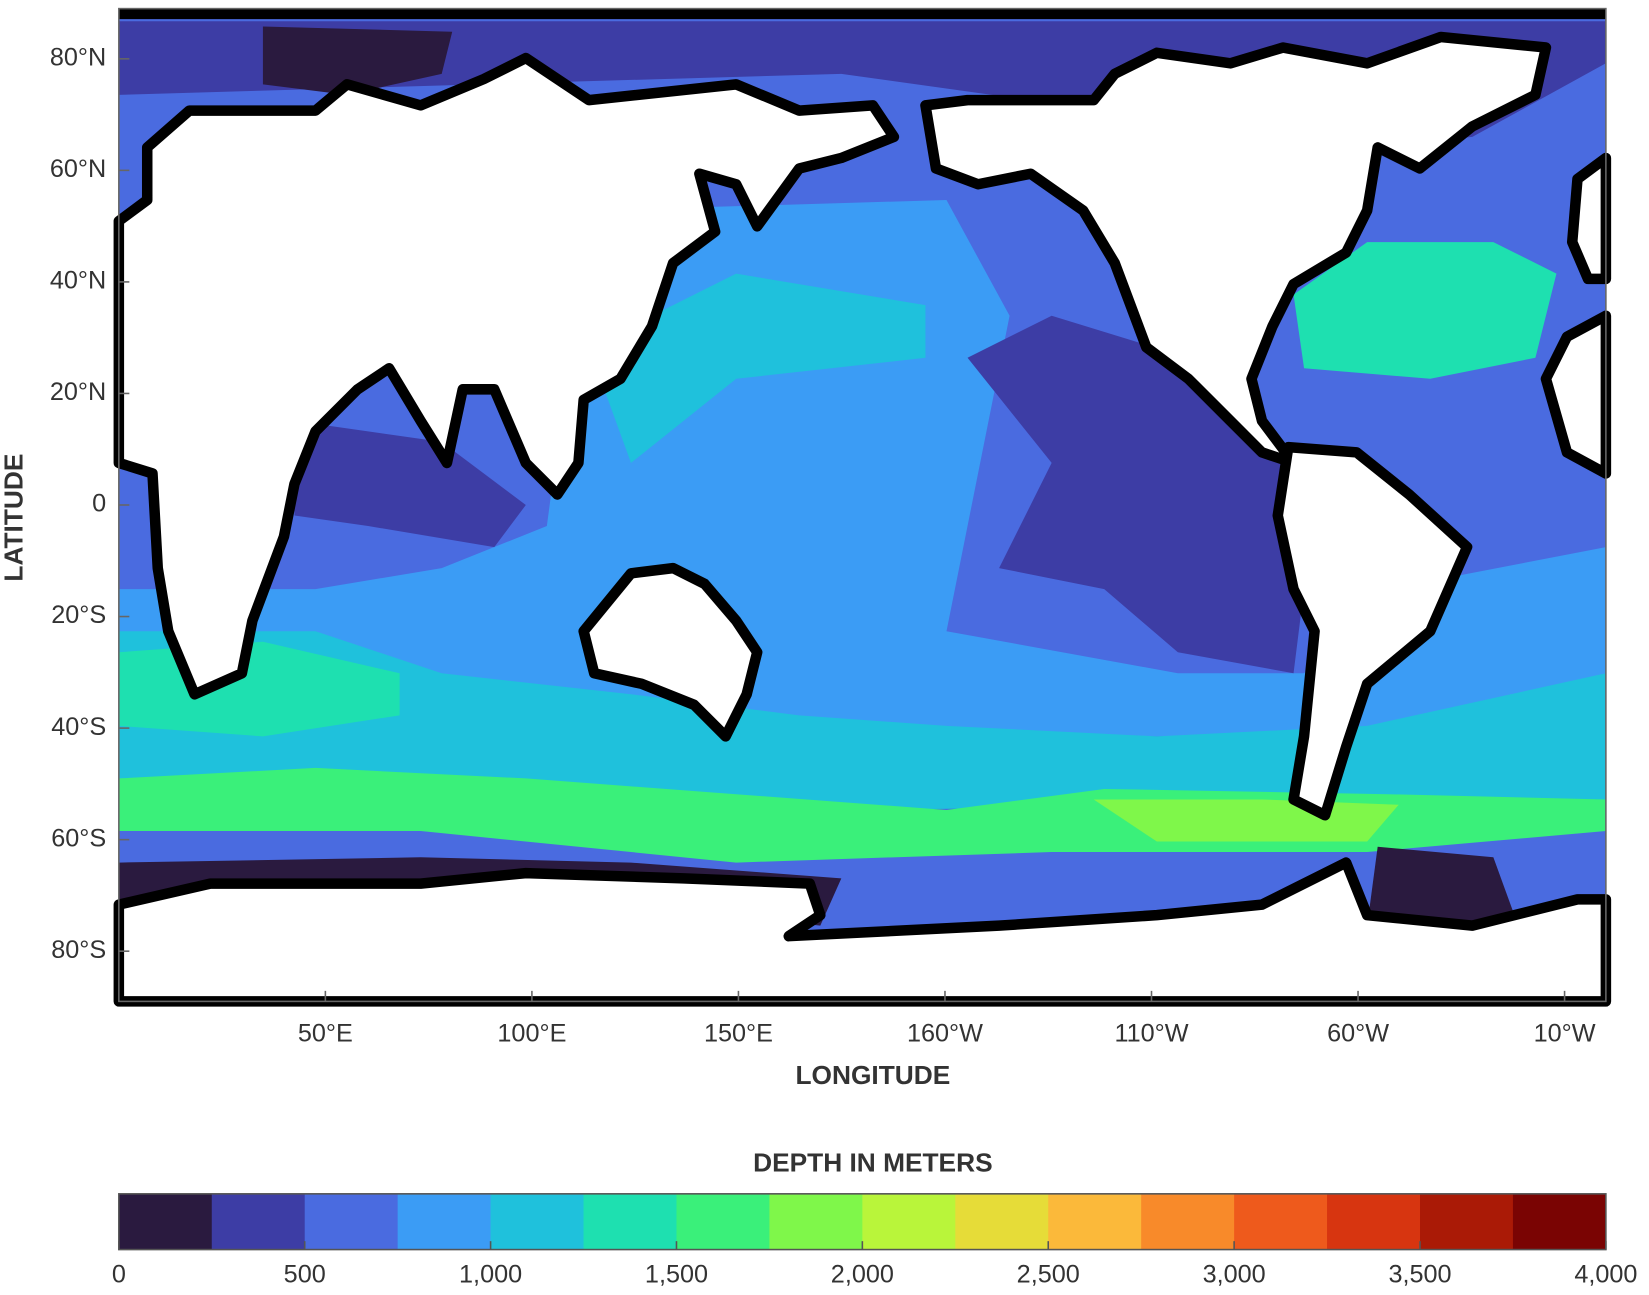 The image size is (1649, 1295). What do you see at coordinates (78, 615) in the screenshot?
I see `y-tick-label: 20°S` at bounding box center [78, 615].